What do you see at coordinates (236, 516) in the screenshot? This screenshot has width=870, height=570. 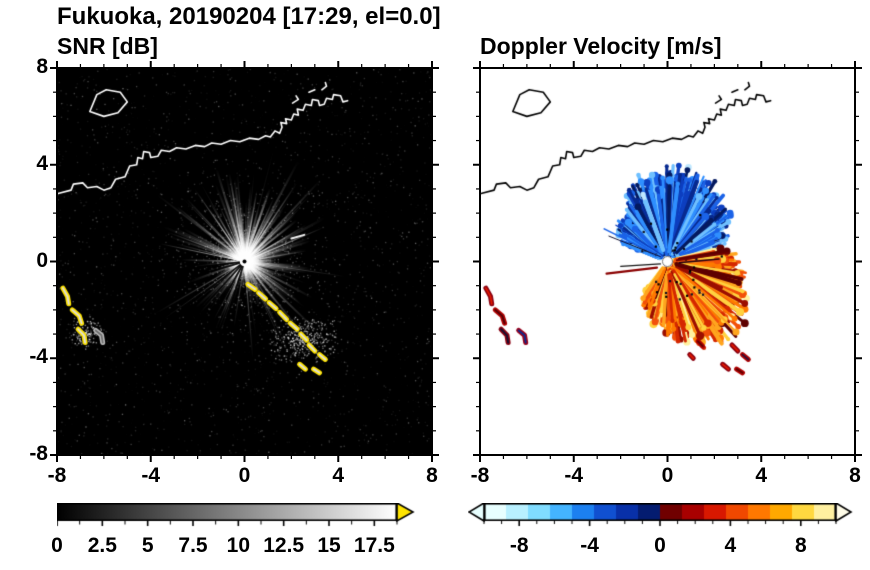 I see `snr-colorbar` at bounding box center [236, 516].